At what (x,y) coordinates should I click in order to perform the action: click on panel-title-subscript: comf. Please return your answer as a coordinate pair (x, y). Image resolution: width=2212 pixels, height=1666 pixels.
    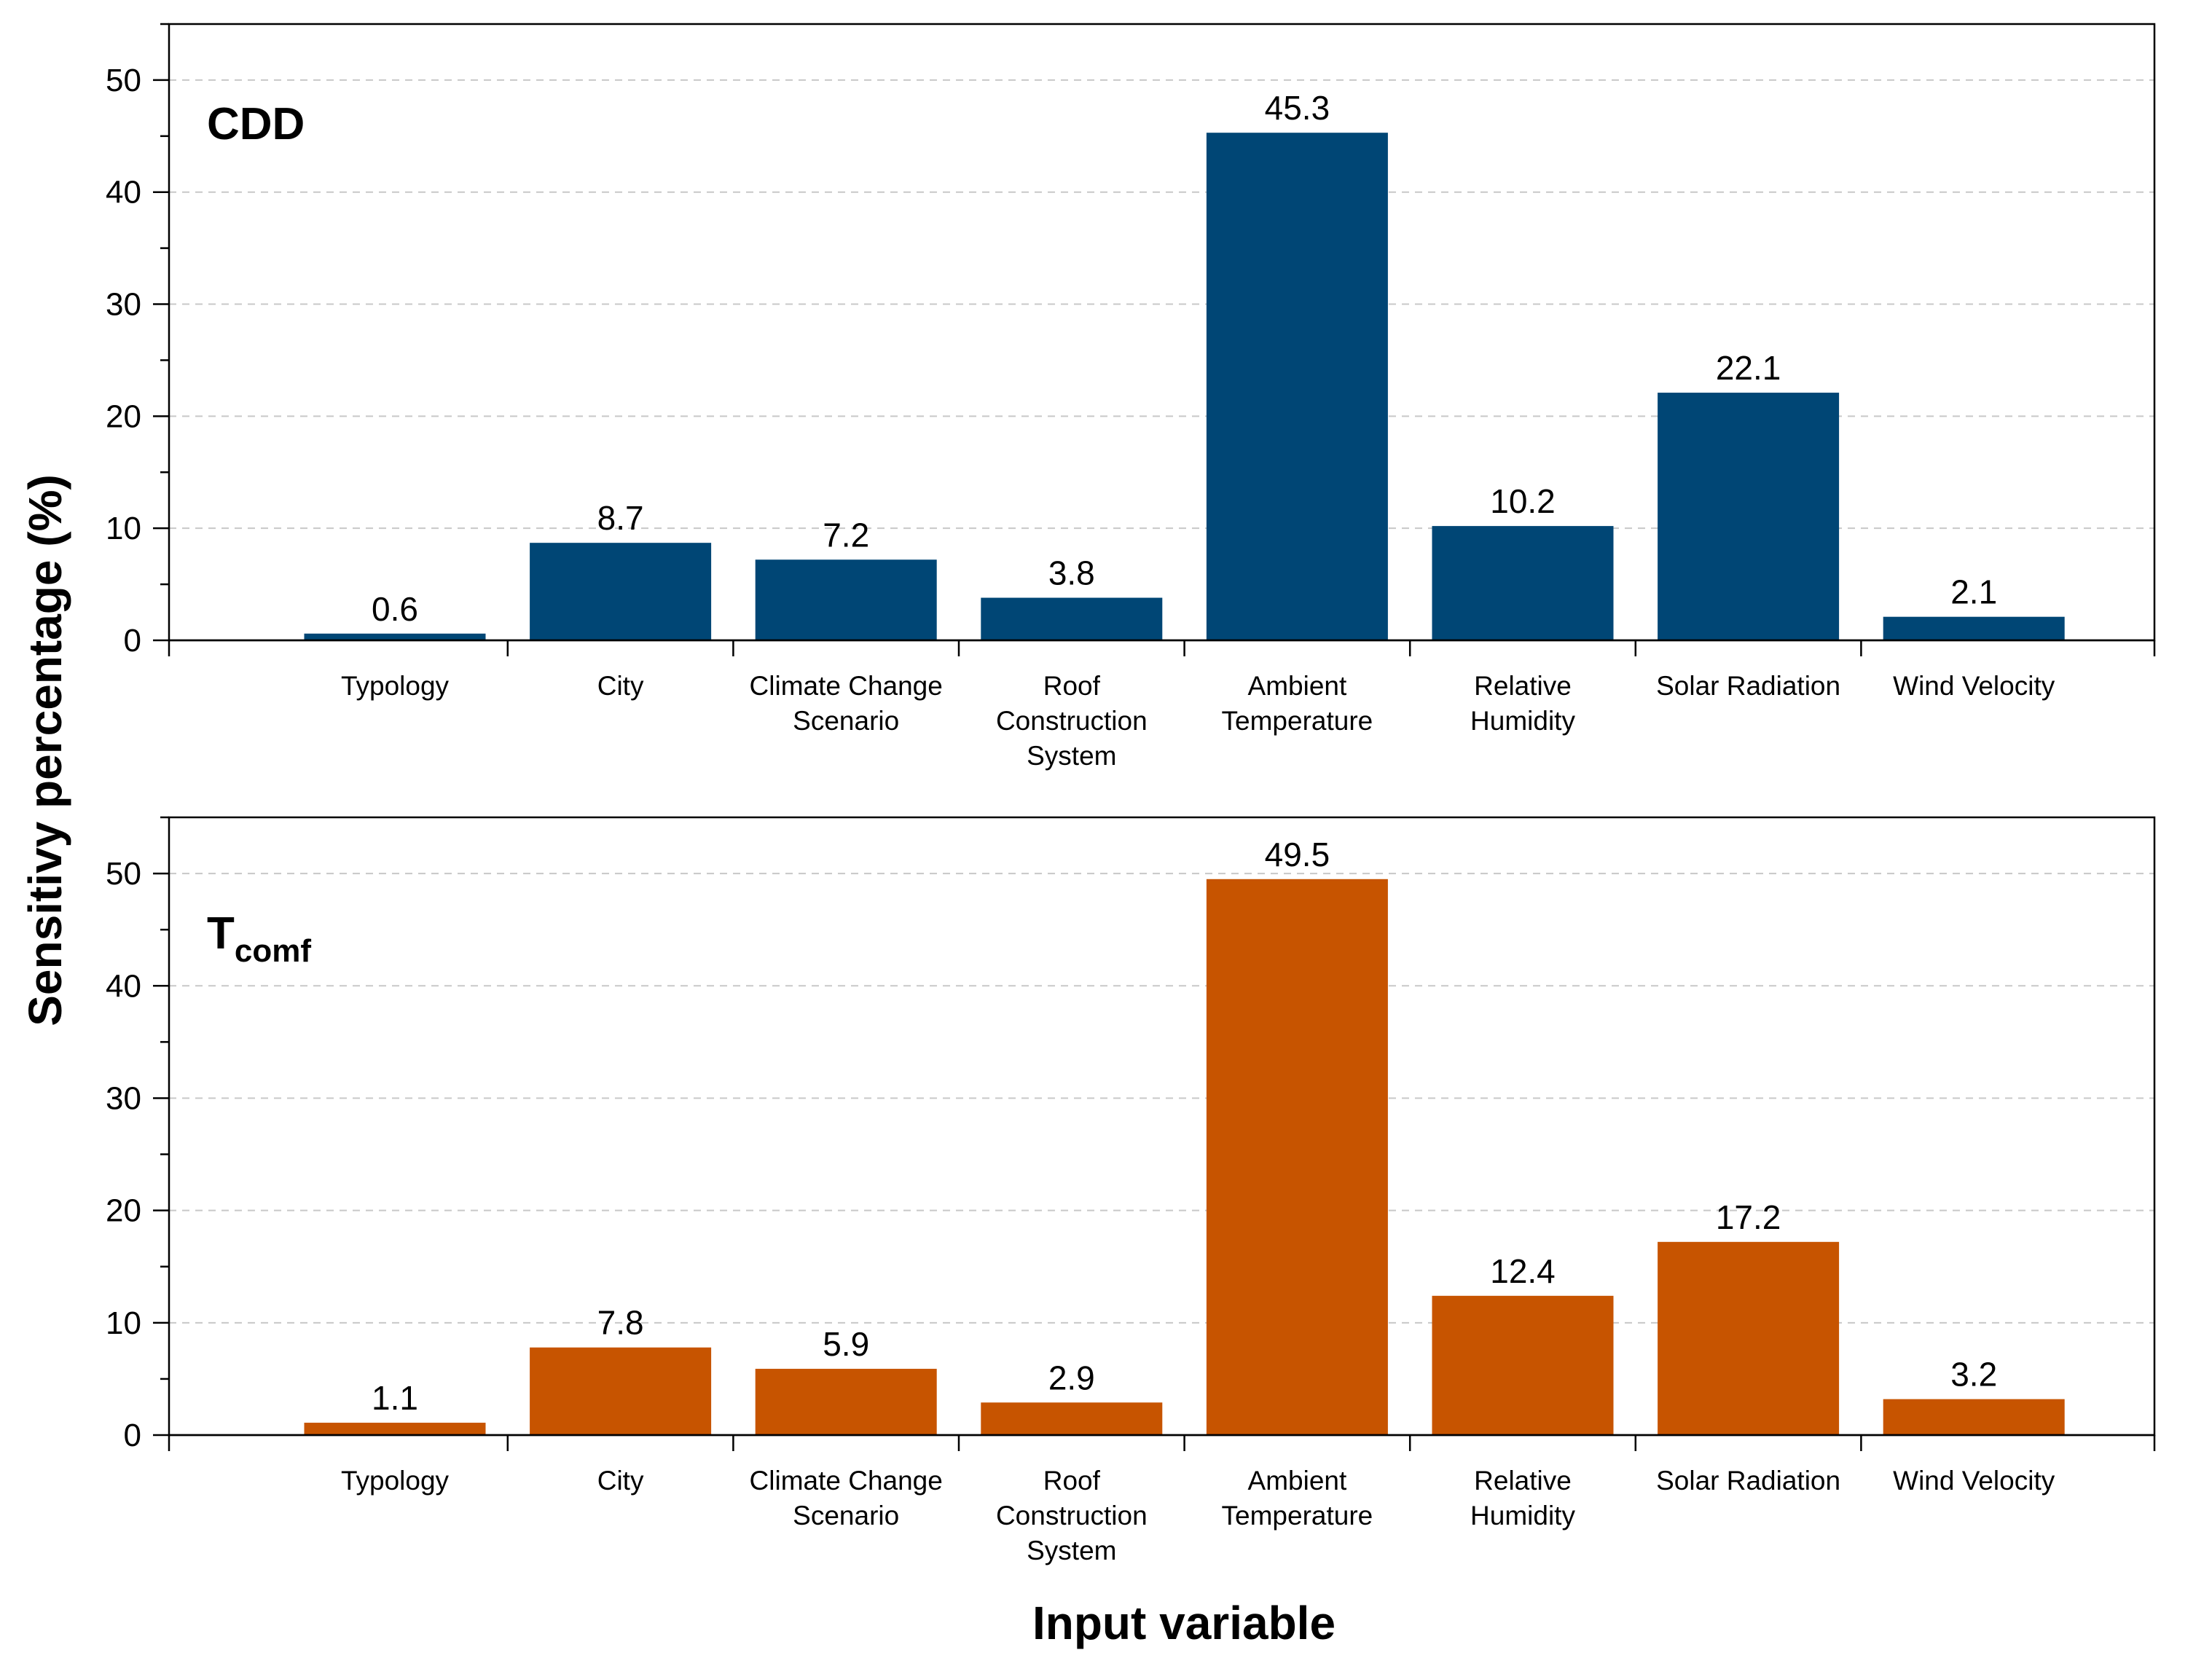
    Looking at the image, I should click on (273, 951).